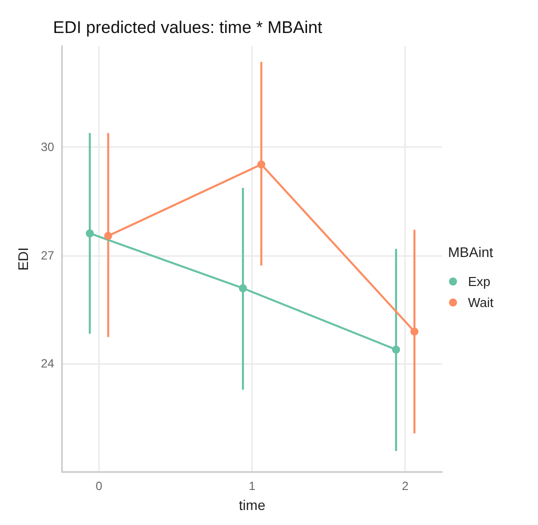 The height and width of the screenshot is (525, 538). What do you see at coordinates (188, 27) in the screenshot?
I see `chart-title: EDI predicted values: time * MBAint` at bounding box center [188, 27].